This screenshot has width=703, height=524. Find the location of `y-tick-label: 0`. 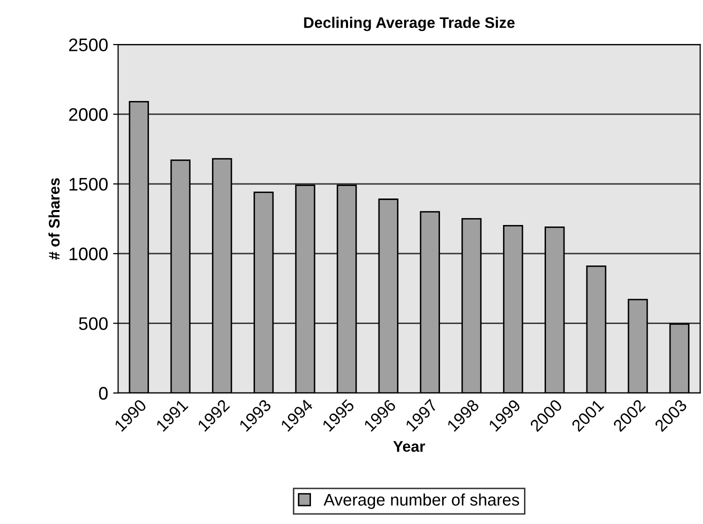

y-tick-label: 0 is located at coordinates (103, 393).